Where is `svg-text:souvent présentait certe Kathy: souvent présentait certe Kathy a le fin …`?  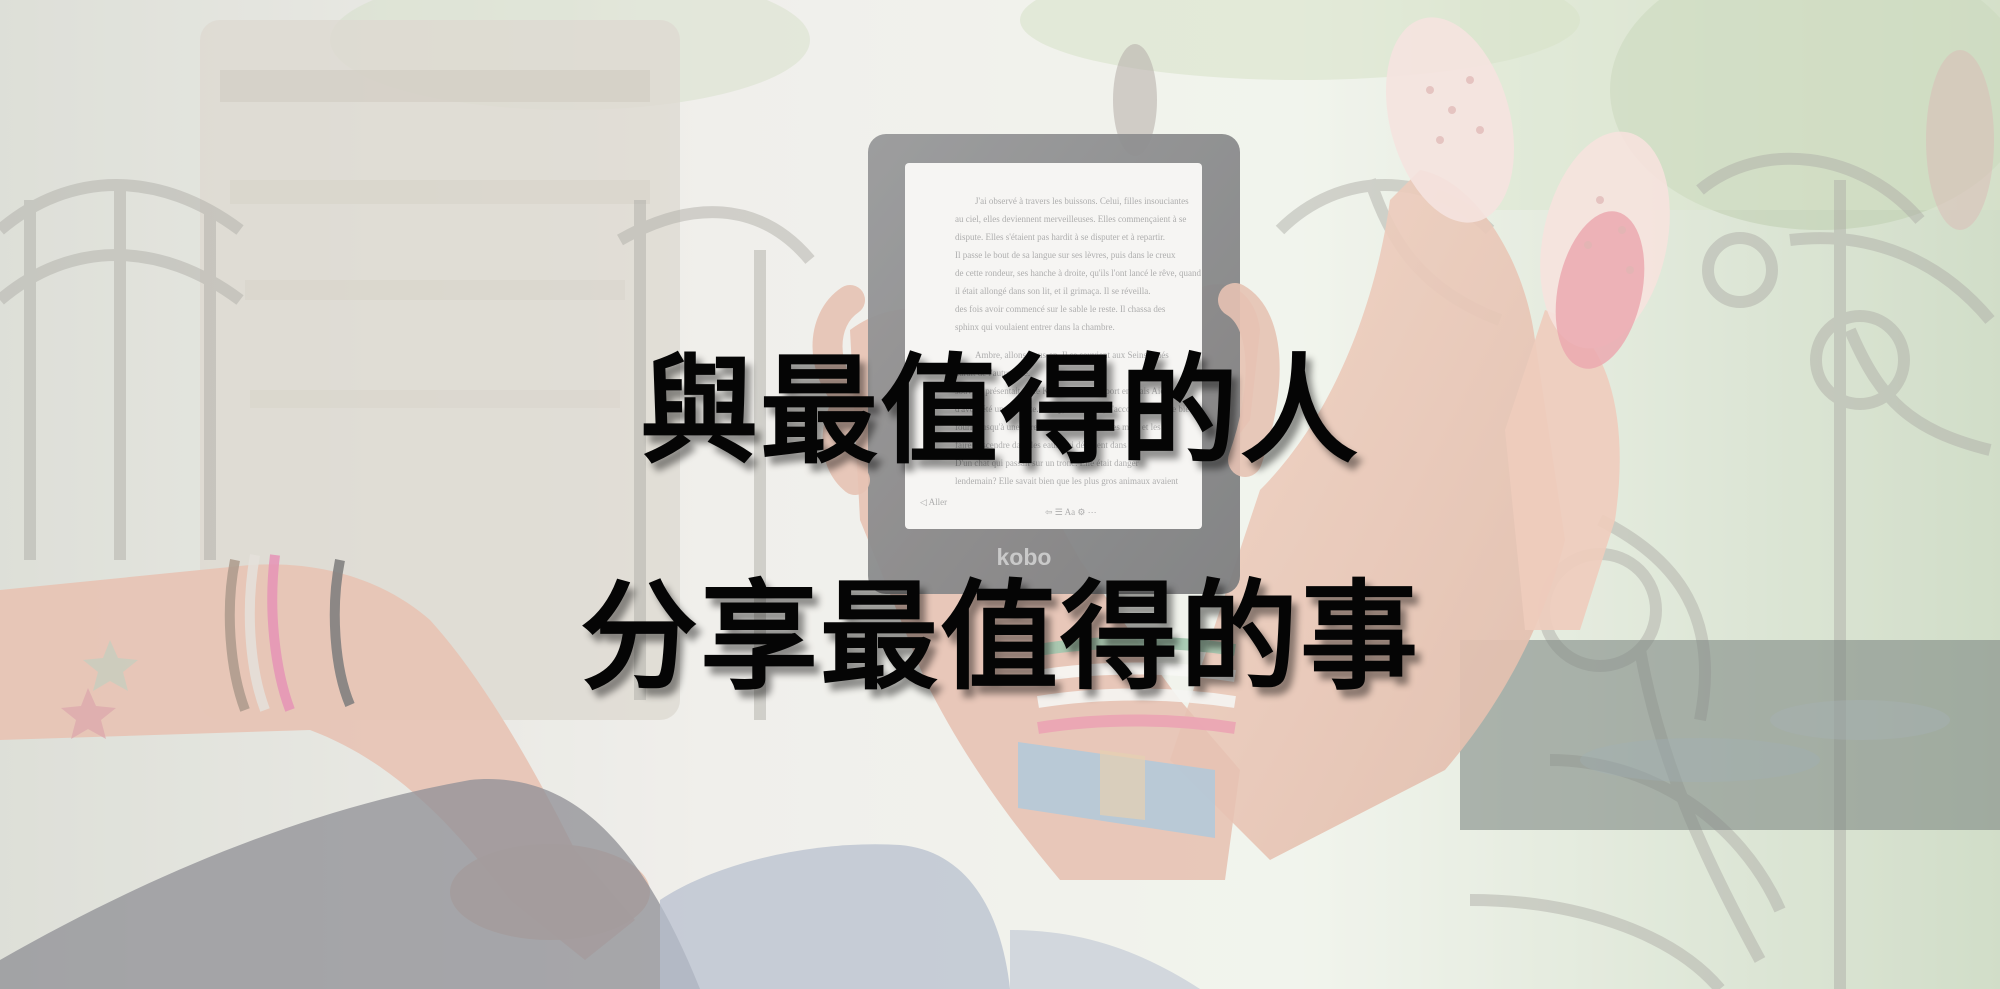 svg-text:souvent présentait certe Kathy: souvent présentait certe Kathy a le fin … is located at coordinates (1062, 391).